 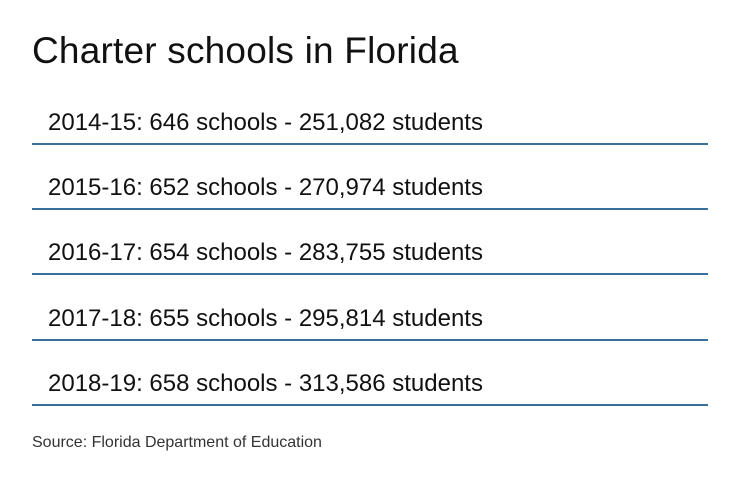 I want to click on table-row: 2016-17: 654 schools - 283,755 students, so click(x=370, y=252).